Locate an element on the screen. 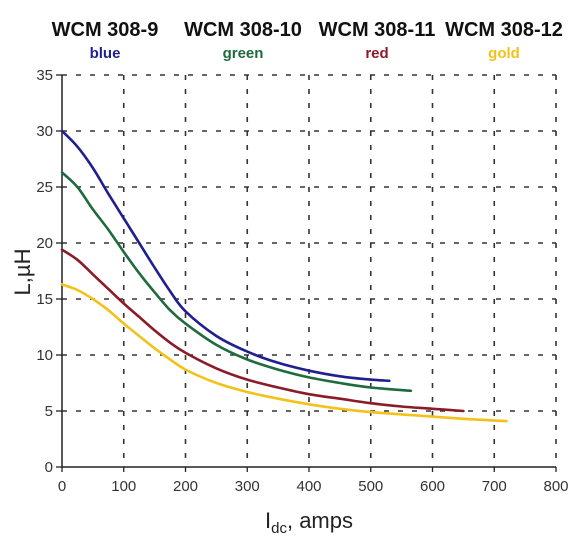 The height and width of the screenshot is (549, 586). legend-series-name: WCM 308-10 is located at coordinates (243, 30).